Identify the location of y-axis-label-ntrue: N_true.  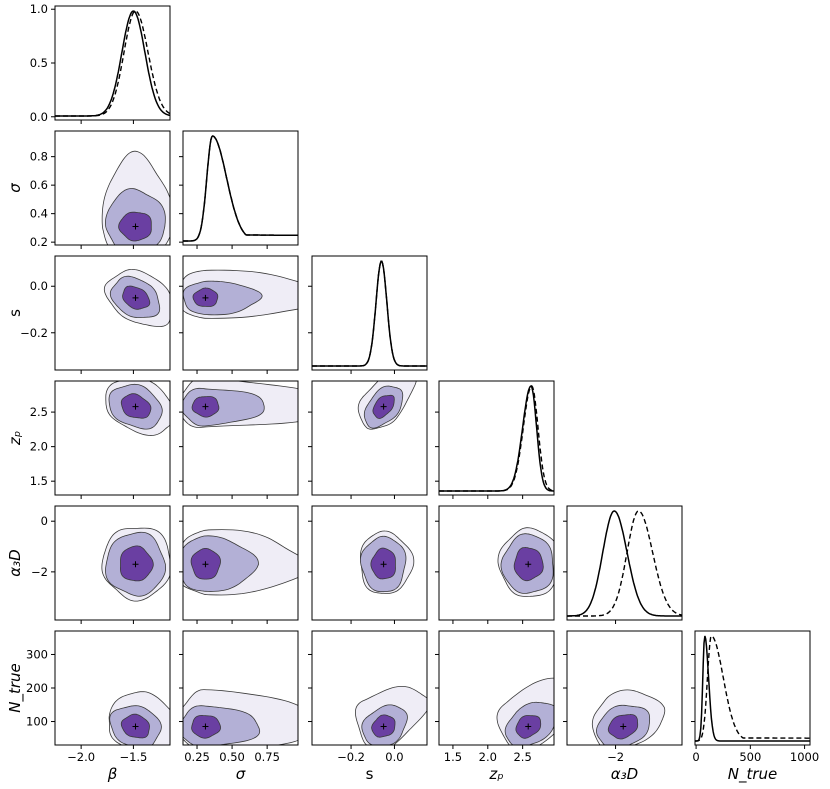
(15, 688).